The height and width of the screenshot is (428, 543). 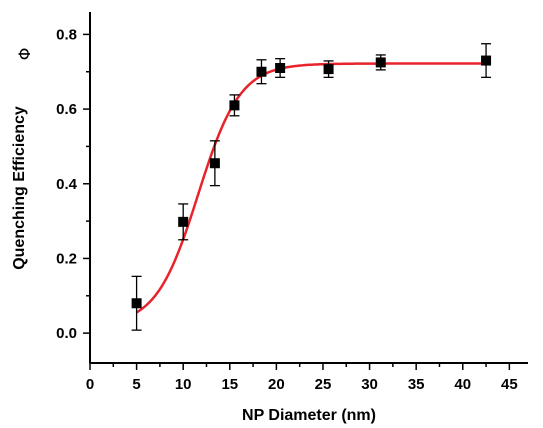 I want to click on y-axis-symbol: Φ, so click(x=24, y=54).